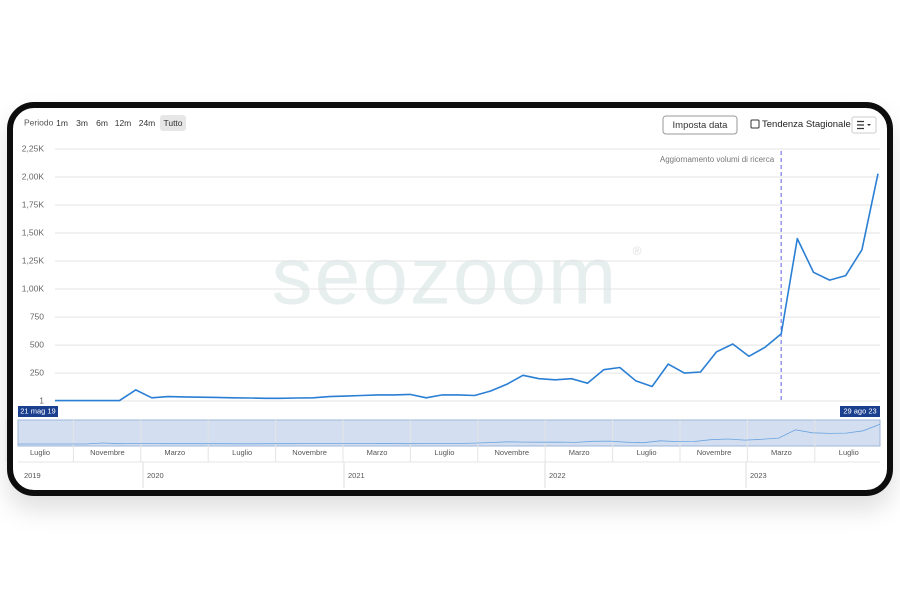  I want to click on navigator-start-label: 21 mag 19, so click(37, 410).